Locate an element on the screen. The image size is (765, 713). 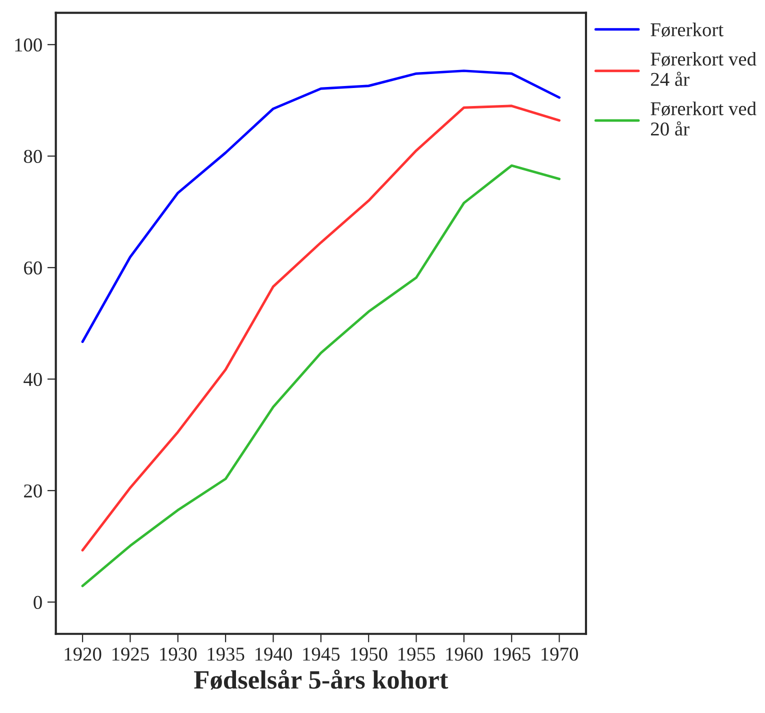
x-tick-label: 1960 is located at coordinates (464, 654).